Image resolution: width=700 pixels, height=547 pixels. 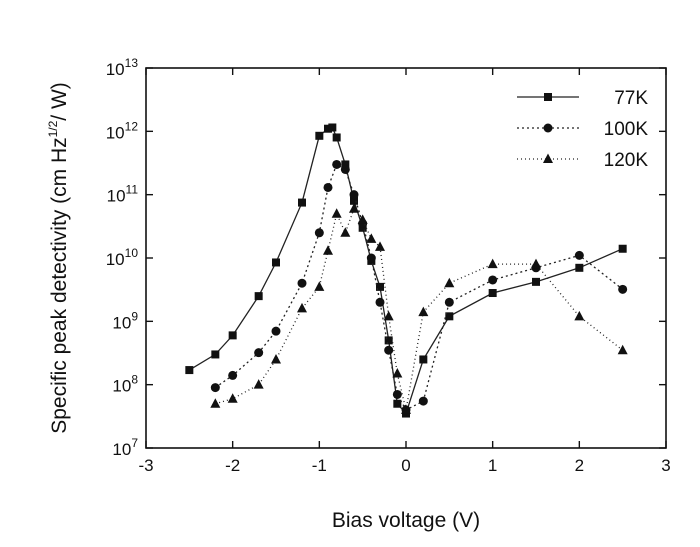 I want to click on y-tick-label: 10⁹, so click(x=125, y=320).